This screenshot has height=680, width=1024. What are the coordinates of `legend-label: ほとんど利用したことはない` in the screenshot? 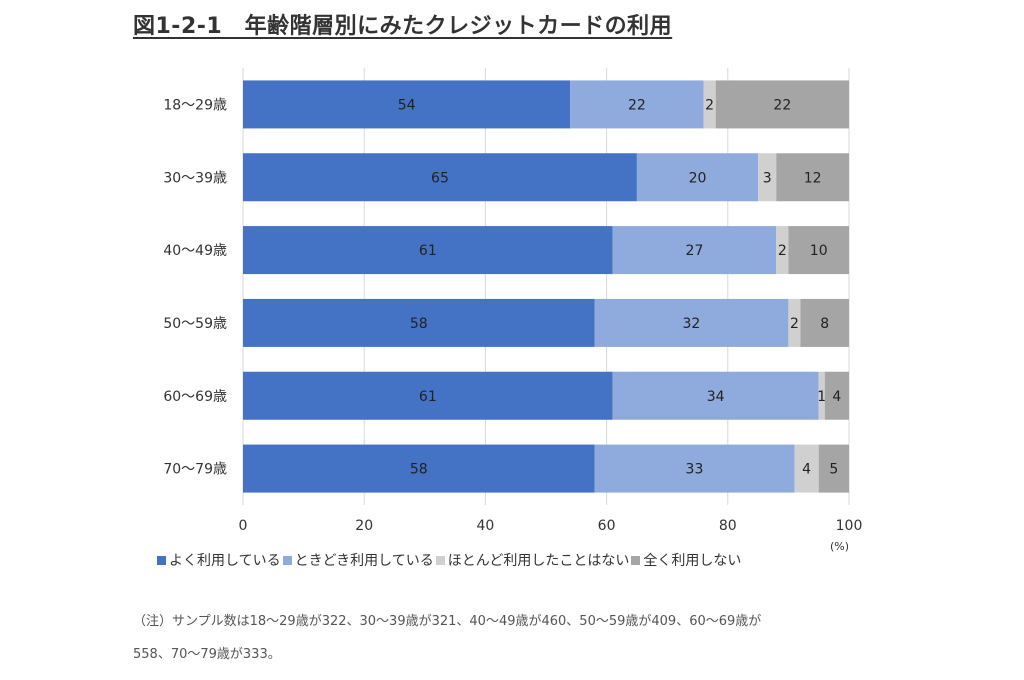 It's located at (538, 561).